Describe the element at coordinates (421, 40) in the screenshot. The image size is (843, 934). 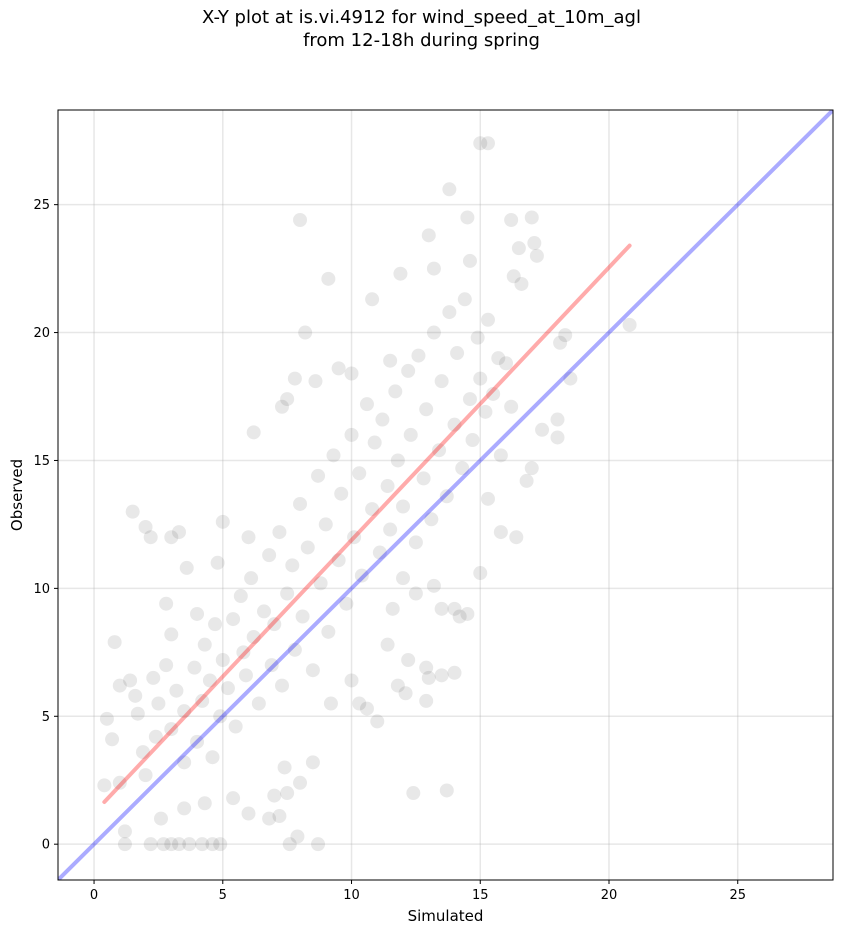
I see `chart-title-line-2: from 12-18h during spring` at that location.